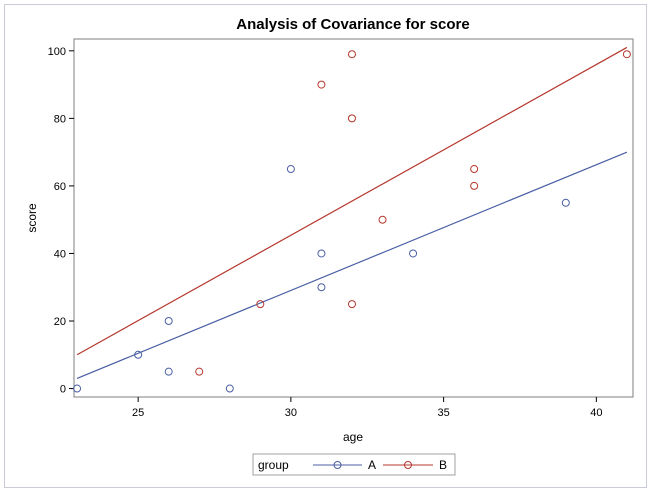 The image size is (653, 494). What do you see at coordinates (372, 465) in the screenshot?
I see `legend-a-label: A` at bounding box center [372, 465].